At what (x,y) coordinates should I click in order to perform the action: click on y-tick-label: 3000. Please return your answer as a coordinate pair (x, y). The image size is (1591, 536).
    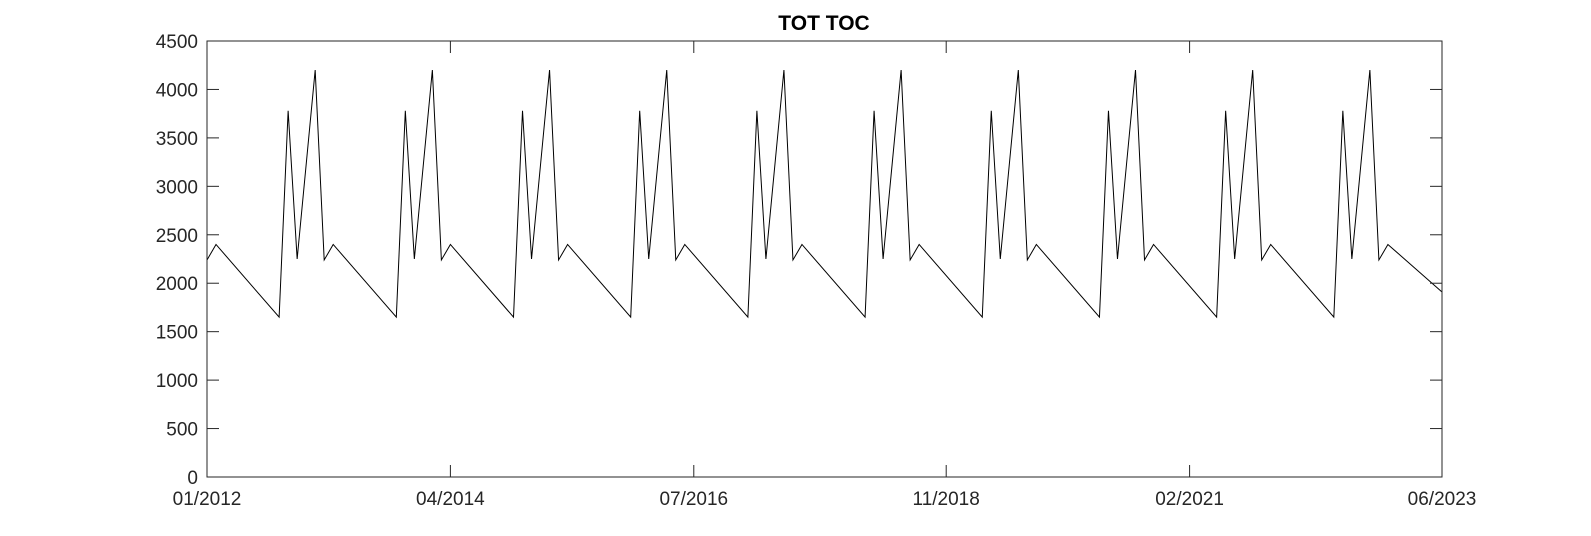
    Looking at the image, I should click on (177, 187).